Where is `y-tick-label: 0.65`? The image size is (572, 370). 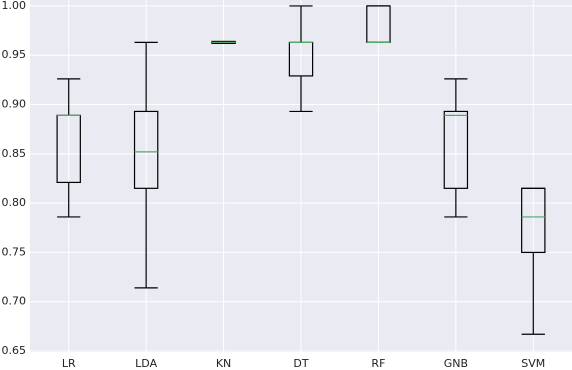
y-tick-label: 0.65 is located at coordinates (14, 350).